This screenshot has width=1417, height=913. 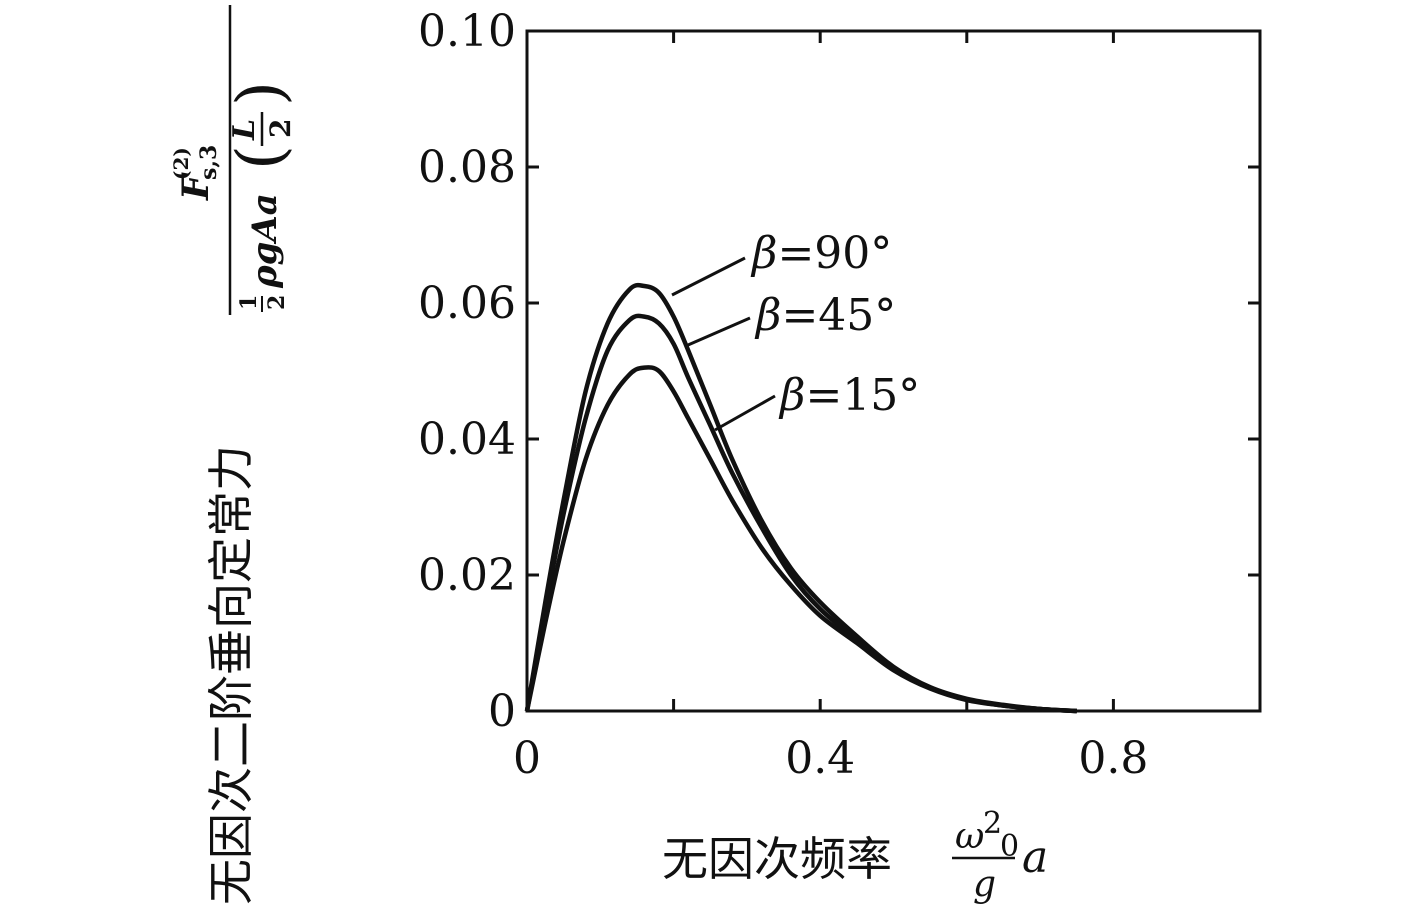 What do you see at coordinates (984, 884) in the screenshot?
I see `x-formula-denominator: g` at bounding box center [984, 884].